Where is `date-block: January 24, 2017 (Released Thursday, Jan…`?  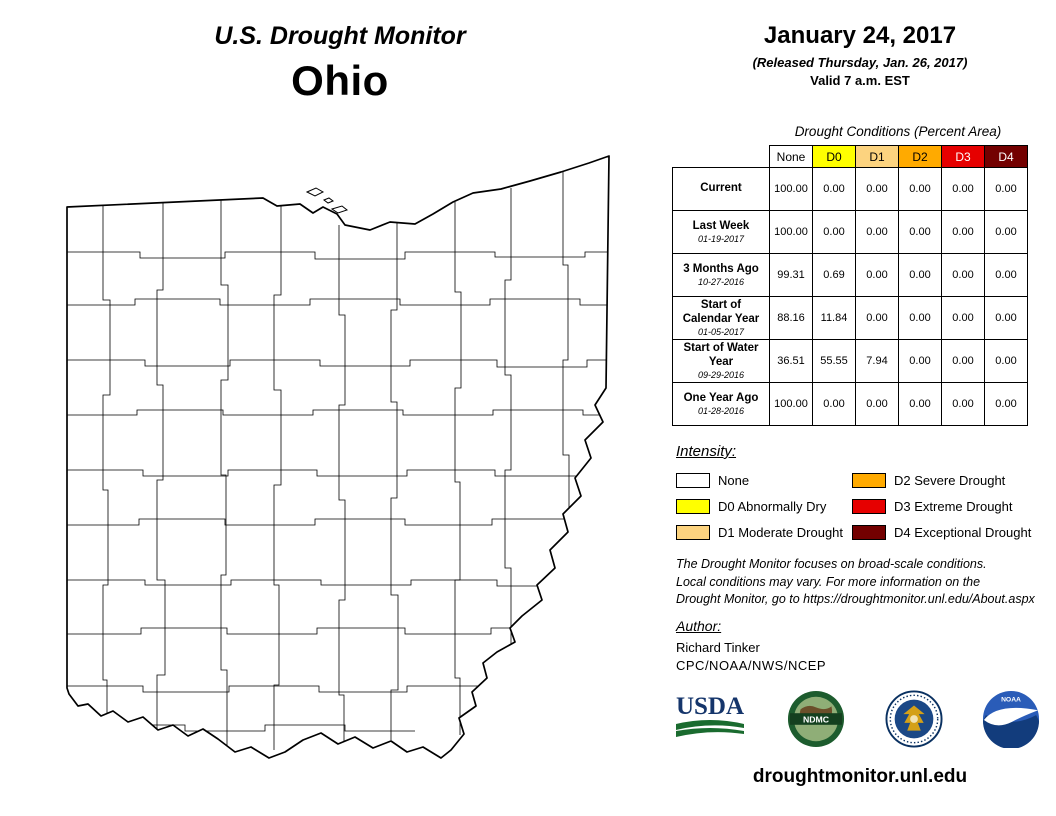
date-block: January 24, 2017 (Released Thursday, Jan… is located at coordinates (860, 55).